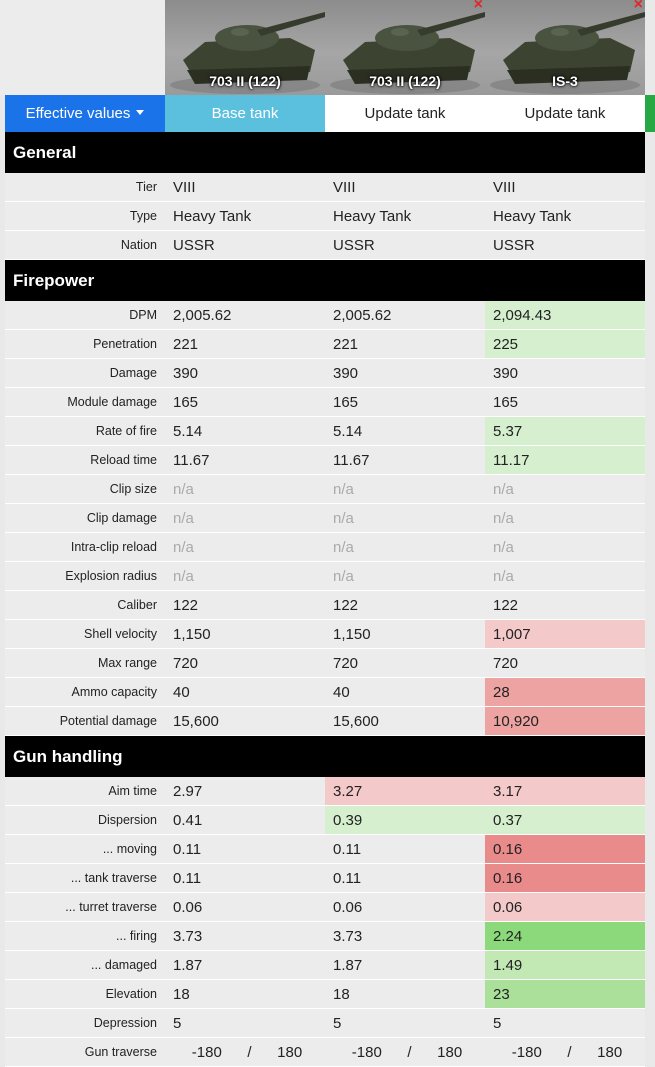  What do you see at coordinates (405, 344) in the screenshot?
I see `stat-value: 221` at bounding box center [405, 344].